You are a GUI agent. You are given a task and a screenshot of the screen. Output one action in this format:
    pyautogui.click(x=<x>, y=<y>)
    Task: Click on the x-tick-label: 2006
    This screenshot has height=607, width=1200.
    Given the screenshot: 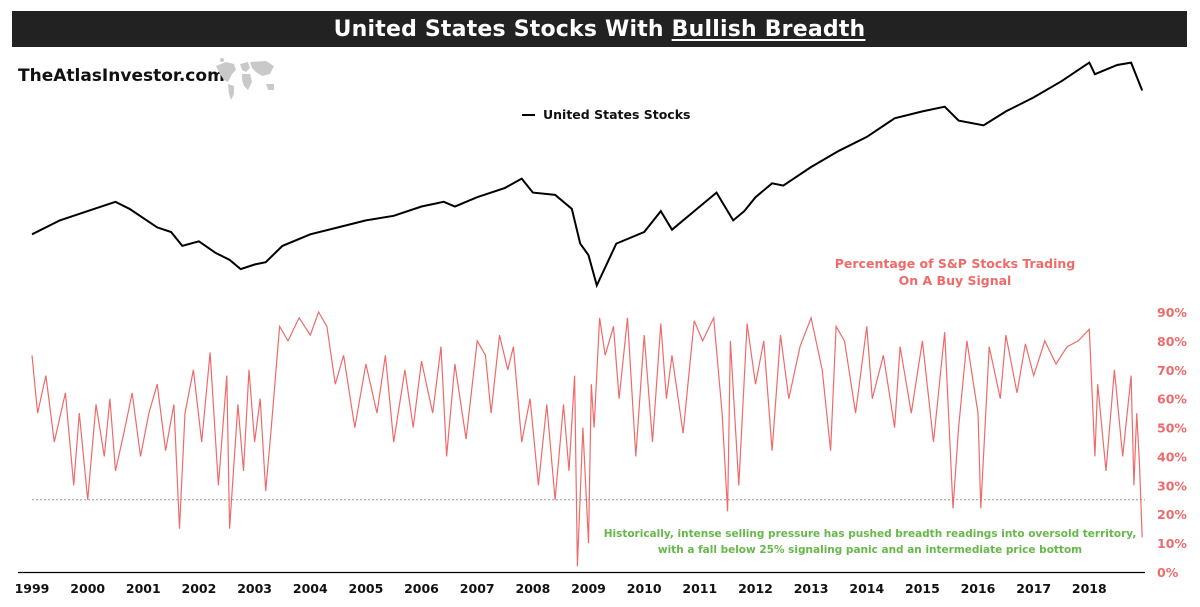 What is the action you would take?
    pyautogui.click(x=421, y=588)
    